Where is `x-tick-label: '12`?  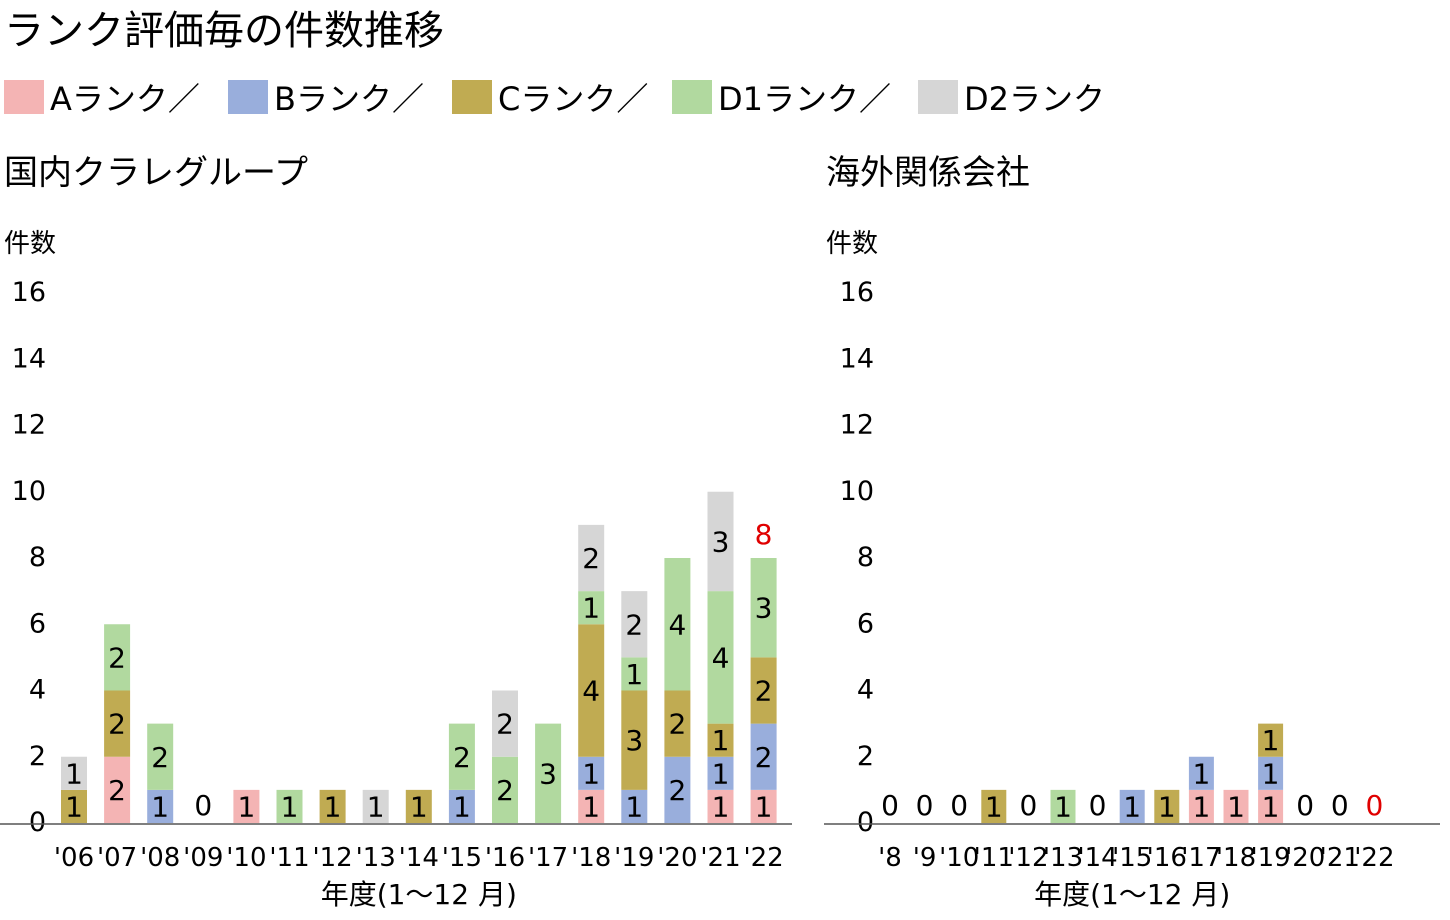 x-tick-label: '12 is located at coordinates (332, 858).